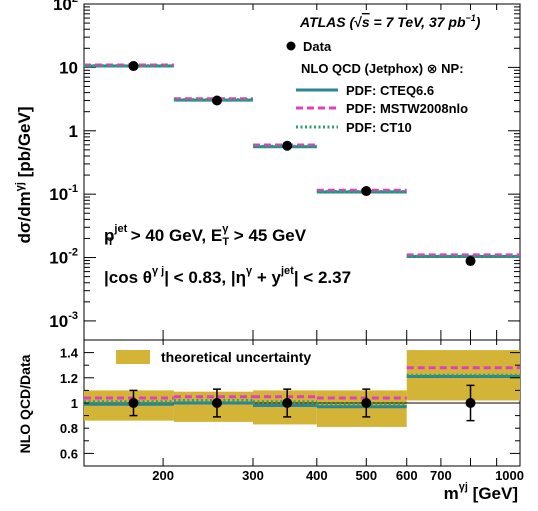 The image size is (538, 511). Describe the element at coordinates (366, 475) in the screenshot. I see `ratio-x-tick-label: 500` at that location.